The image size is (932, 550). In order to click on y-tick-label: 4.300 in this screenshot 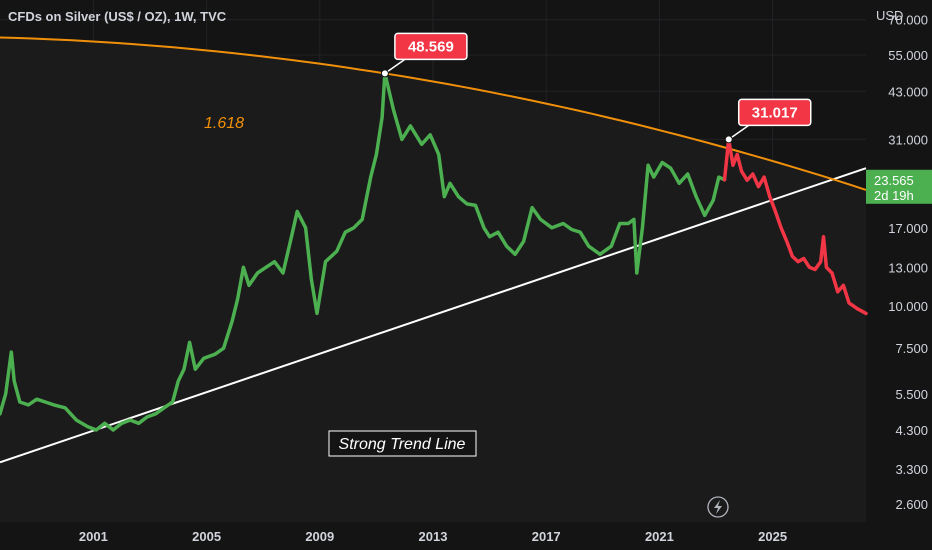, I will do `click(911, 430)`.